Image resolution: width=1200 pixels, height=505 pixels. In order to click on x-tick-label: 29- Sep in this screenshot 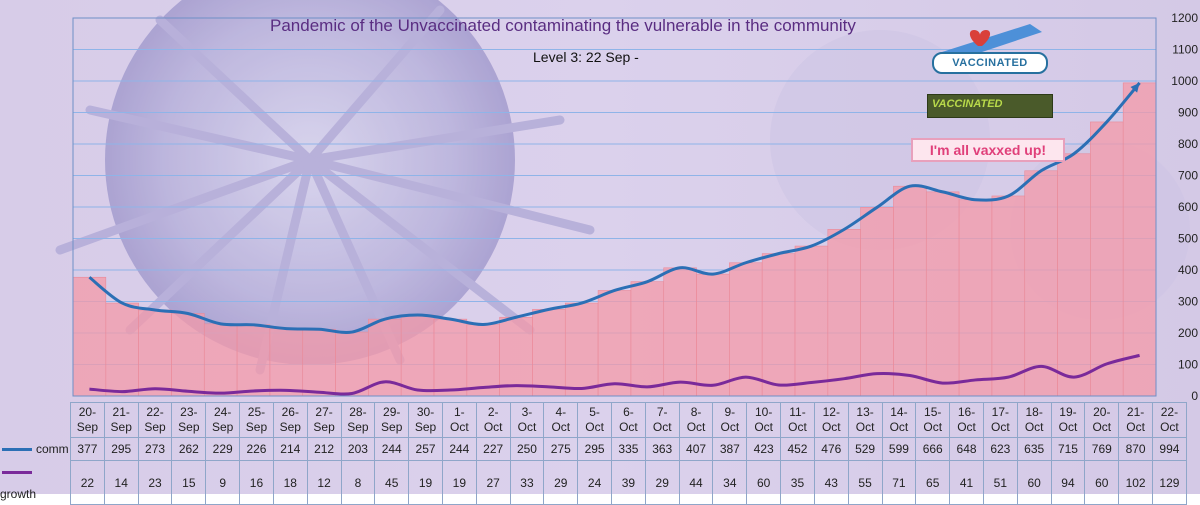, I will do `click(392, 420)`.